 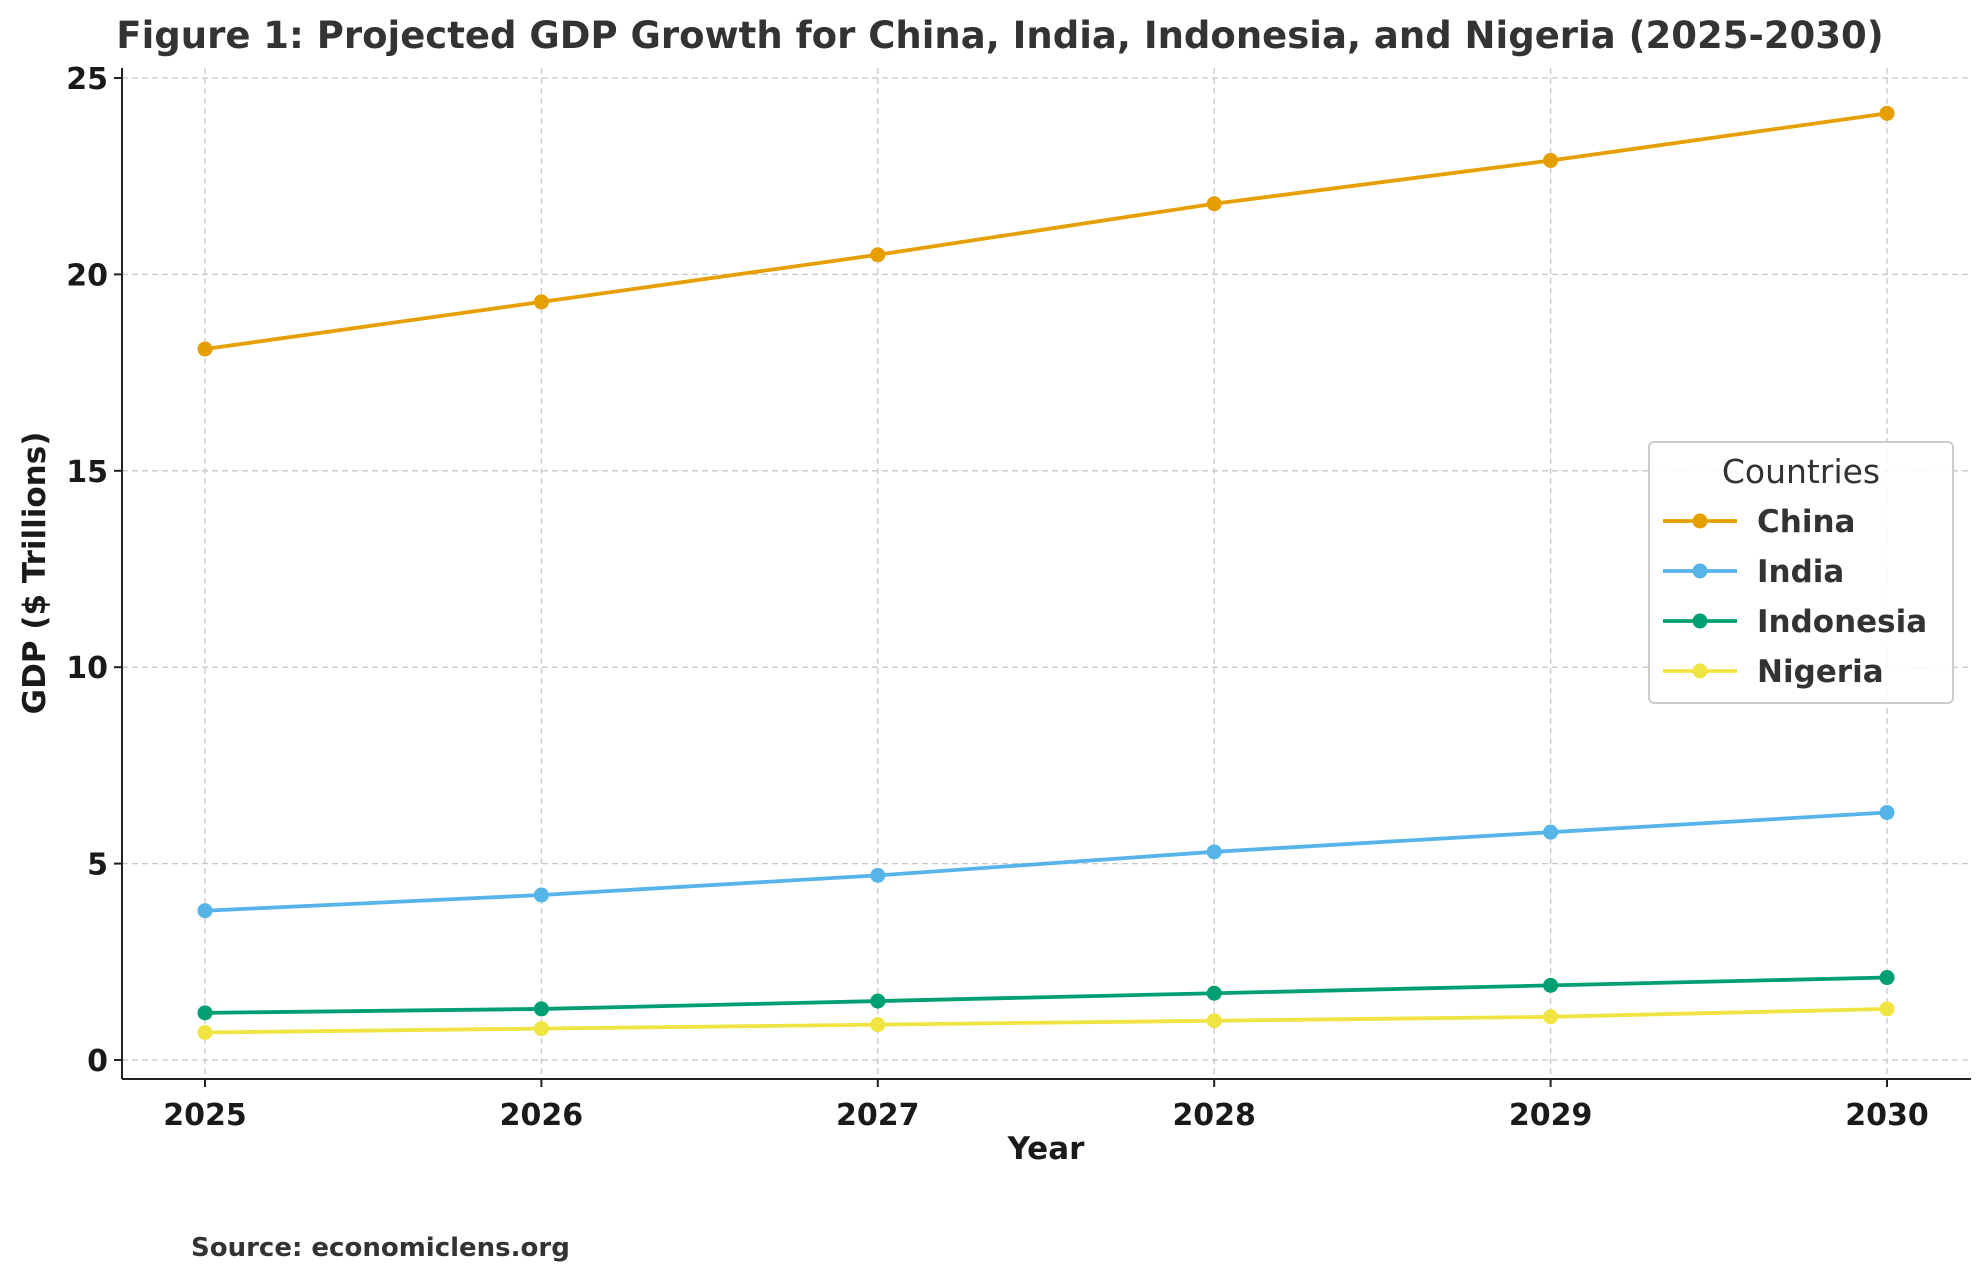 What do you see at coordinates (205, 1115) in the screenshot?
I see `x-tick-label: 2025` at bounding box center [205, 1115].